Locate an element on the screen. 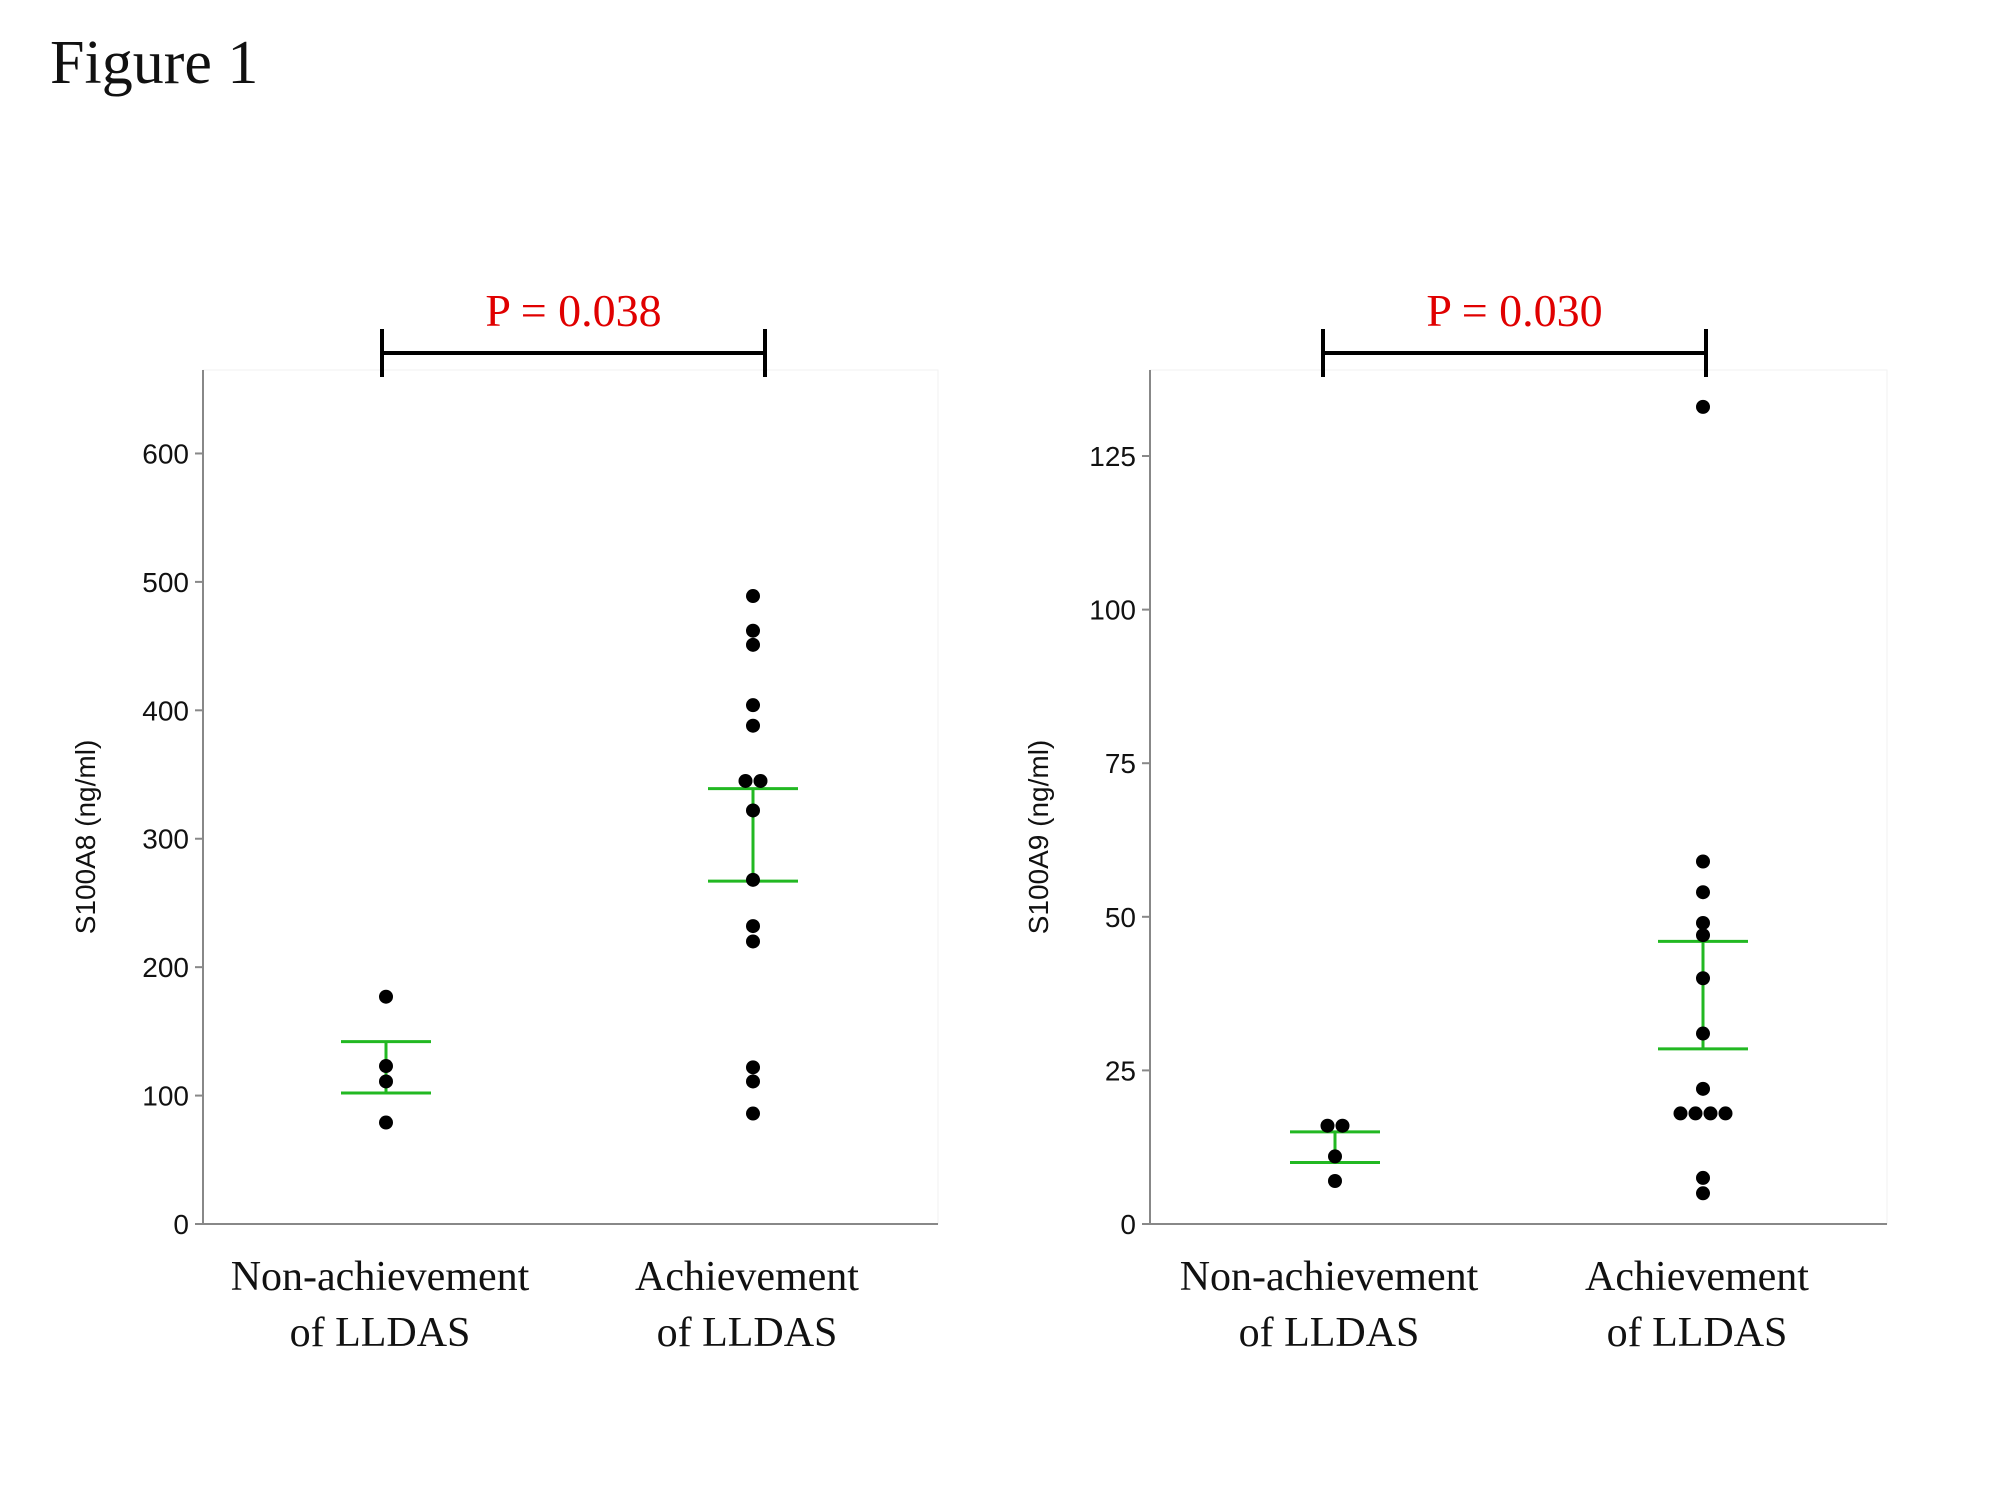 The image size is (2000, 1500). y-tick-label: 500 is located at coordinates (165, 582).